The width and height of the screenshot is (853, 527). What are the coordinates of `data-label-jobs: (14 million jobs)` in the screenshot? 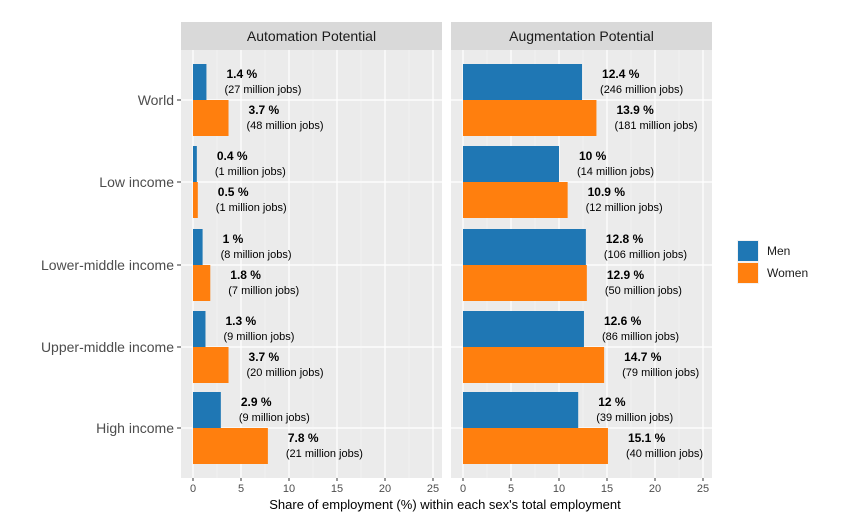 It's located at (615, 172).